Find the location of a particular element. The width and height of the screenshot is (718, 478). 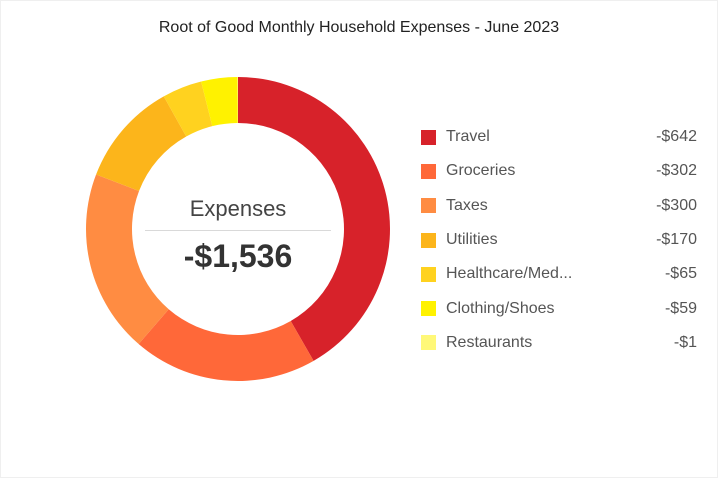

legend-value: -$170 is located at coordinates (676, 240).